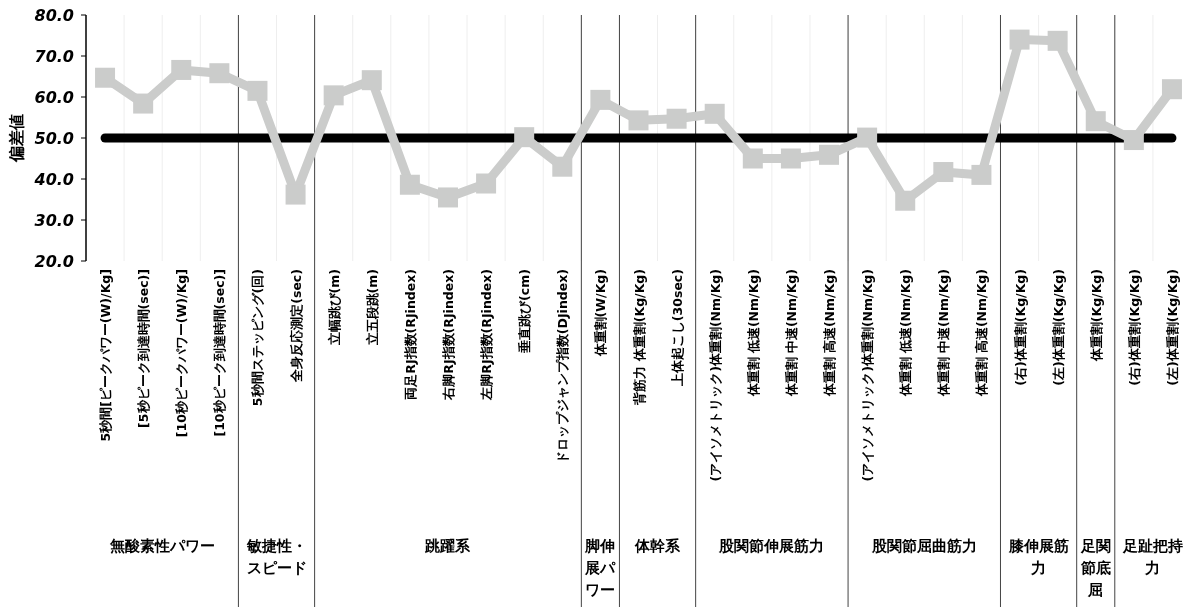 This screenshot has height=607, width=1201. I want to click on x-tick-label: 立五段跳(m), so click(372, 308).